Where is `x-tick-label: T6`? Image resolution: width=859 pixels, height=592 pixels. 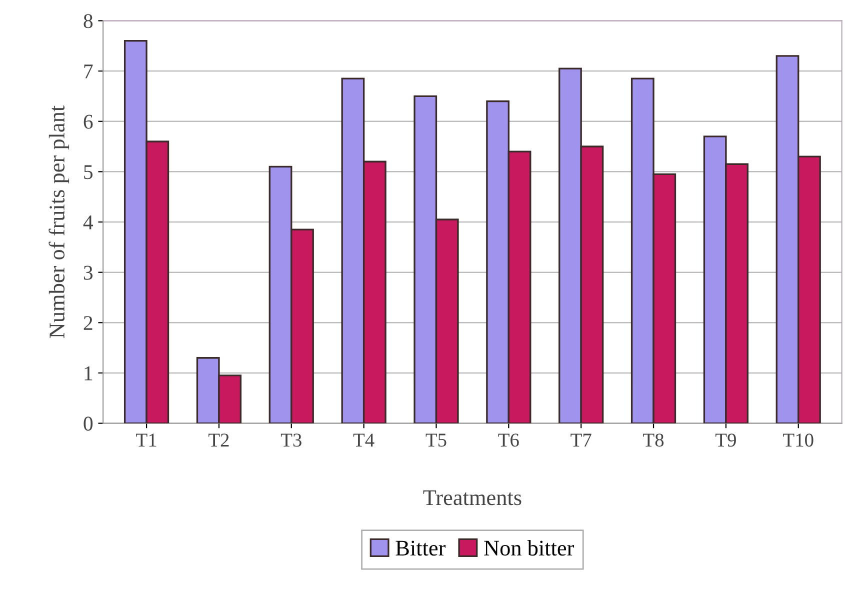
x-tick-label: T6 is located at coordinates (508, 440).